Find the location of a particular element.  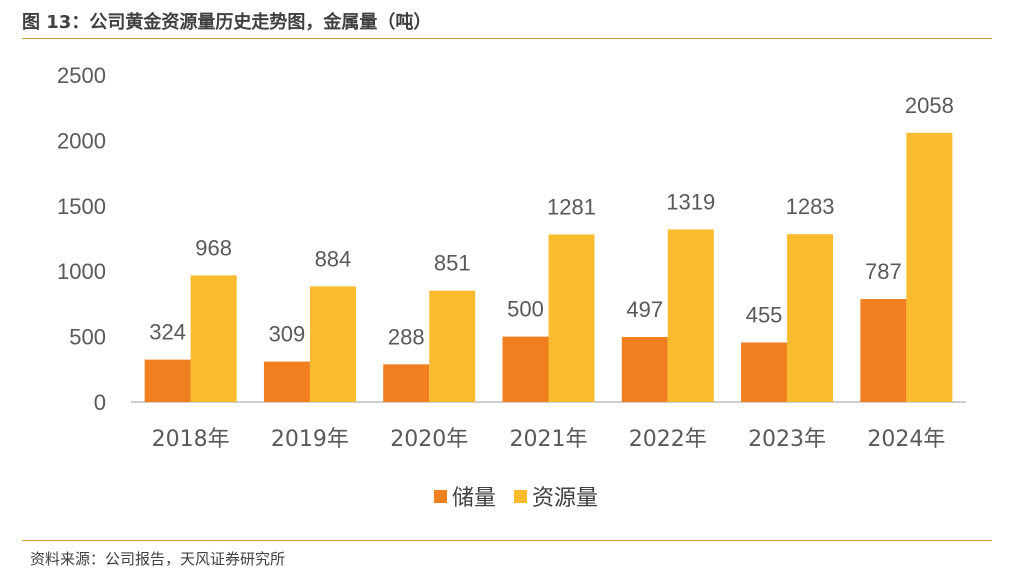

data-label-resource: 968 is located at coordinates (213, 247).